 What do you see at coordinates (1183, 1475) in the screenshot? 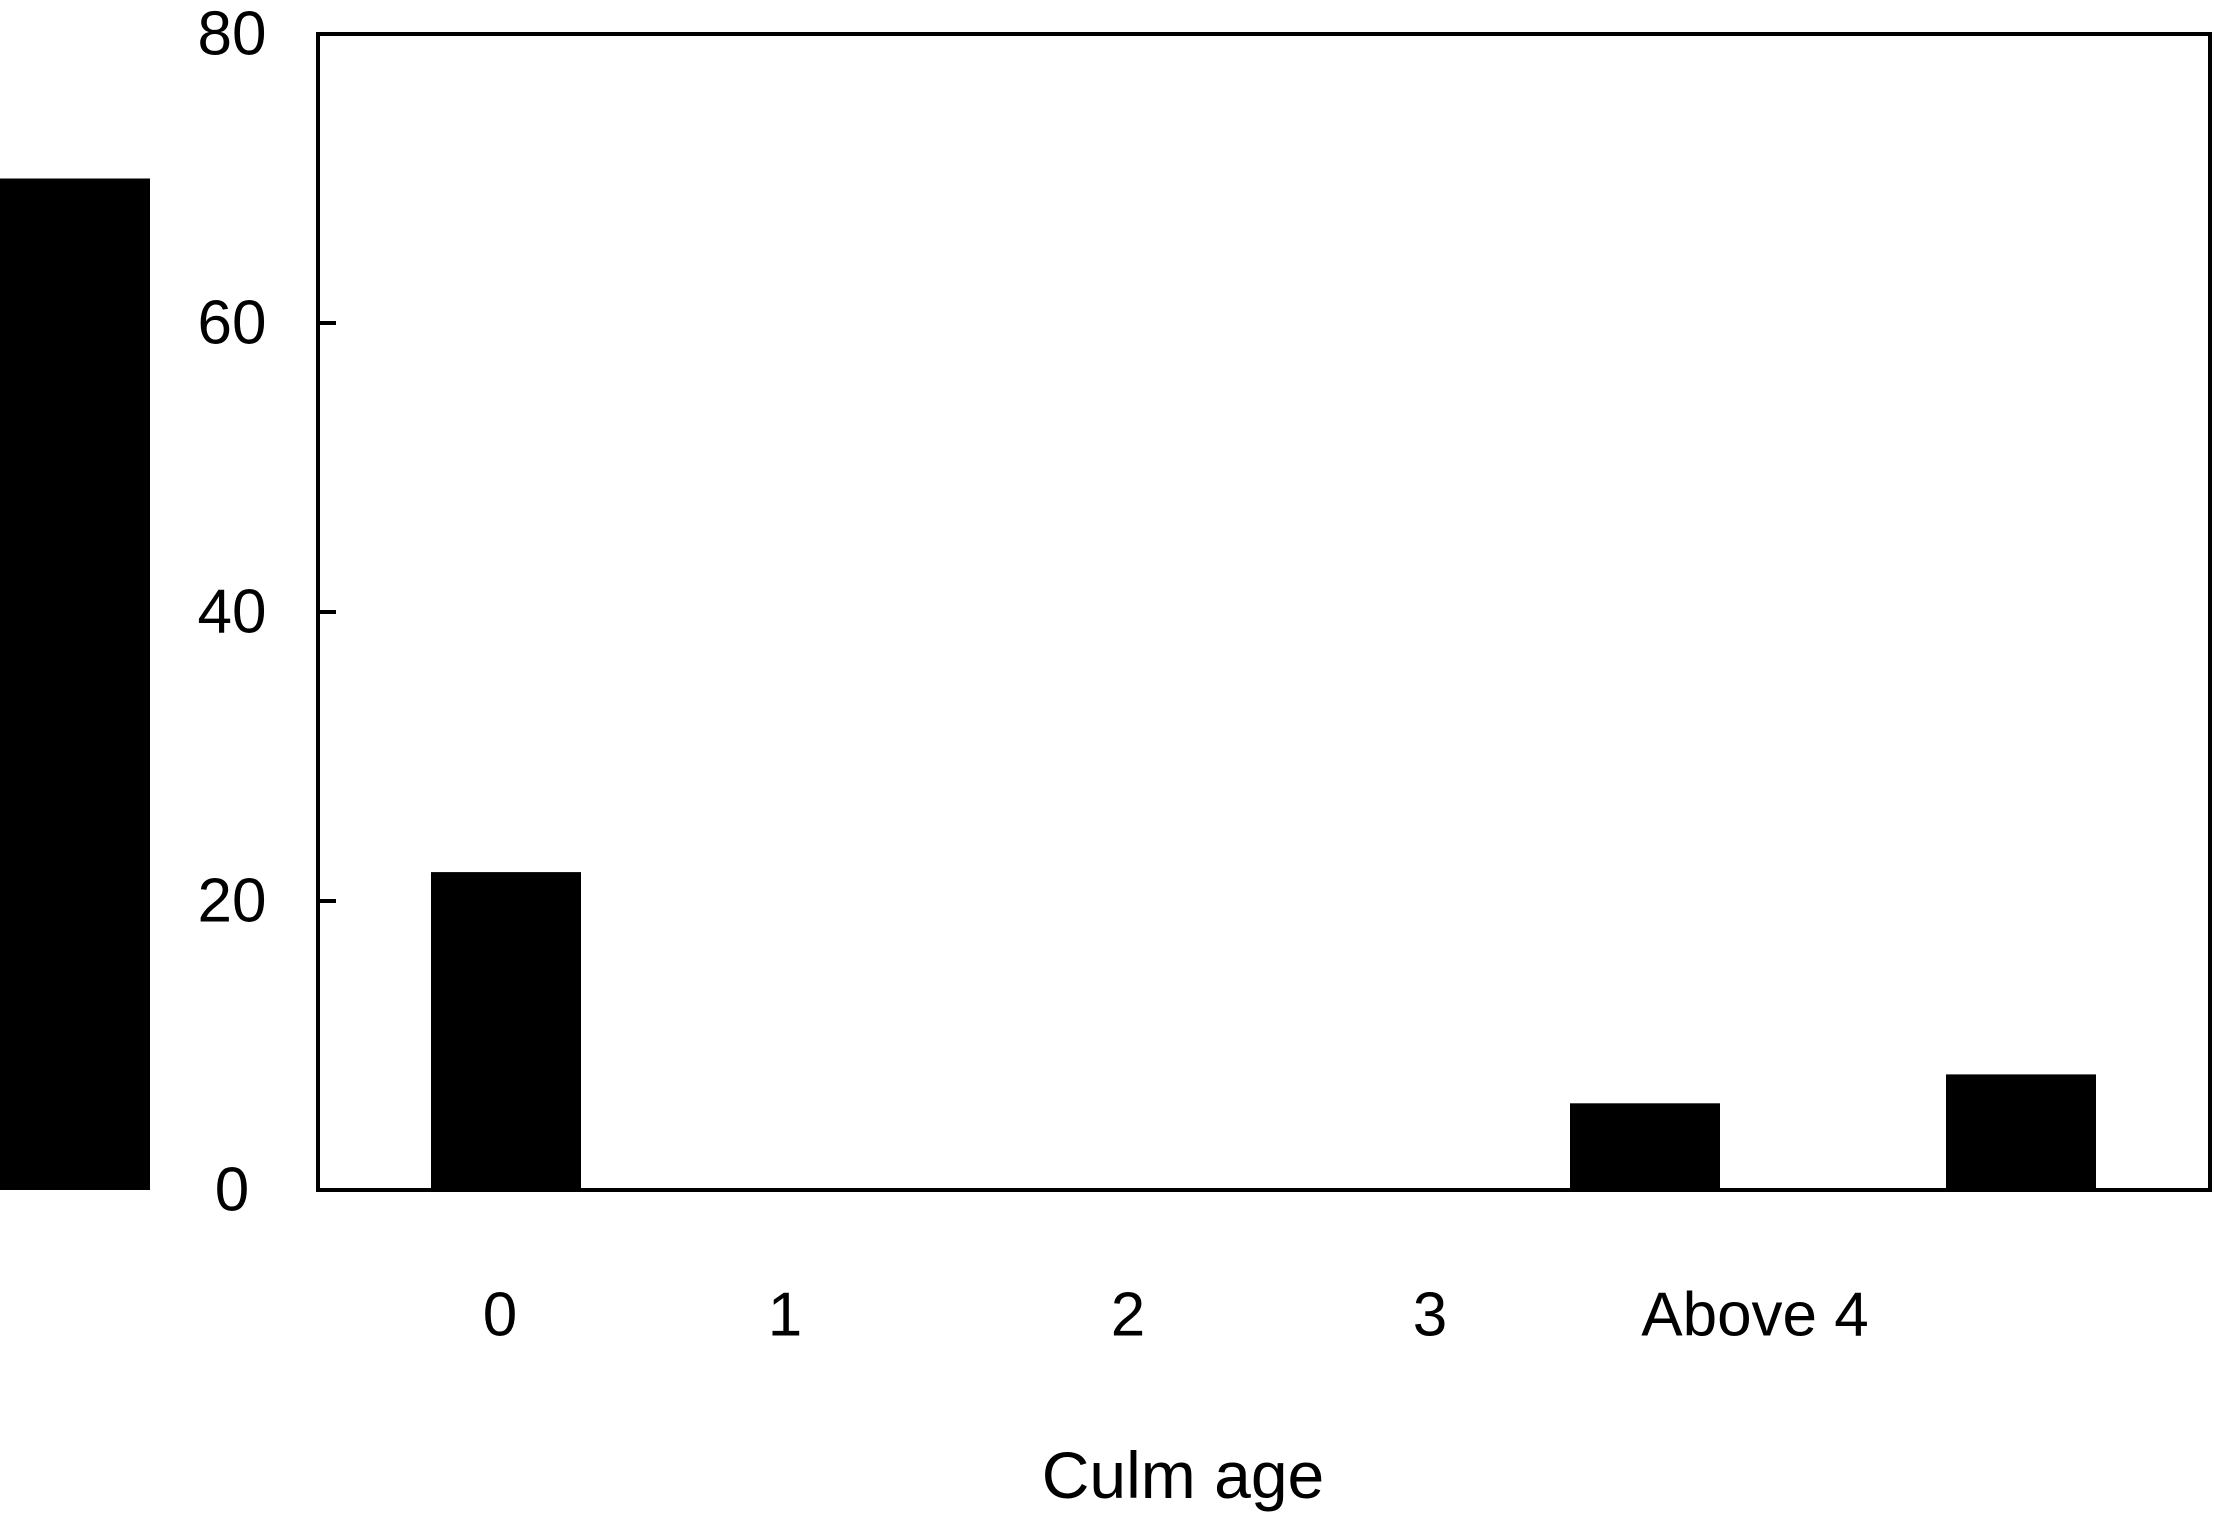
I see `x-axis-label: Culm age` at bounding box center [1183, 1475].